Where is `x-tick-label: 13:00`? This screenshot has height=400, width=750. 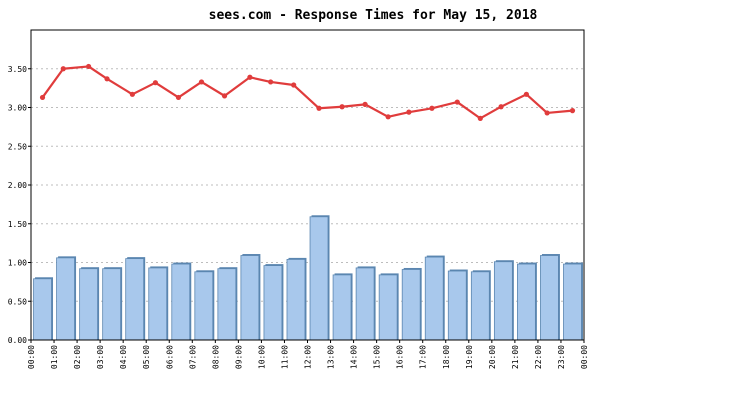 x-tick-label: 13:00 is located at coordinates (331, 357).